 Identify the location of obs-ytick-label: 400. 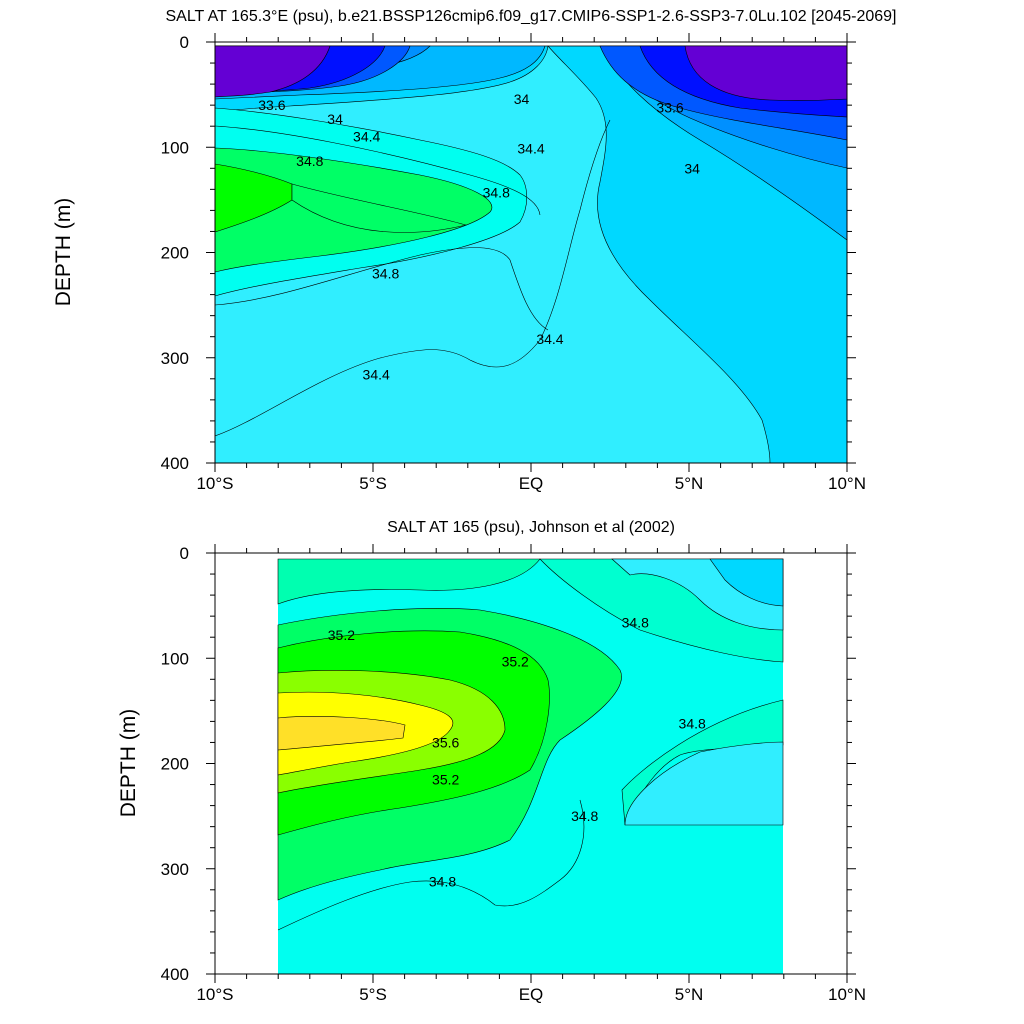
(175, 974).